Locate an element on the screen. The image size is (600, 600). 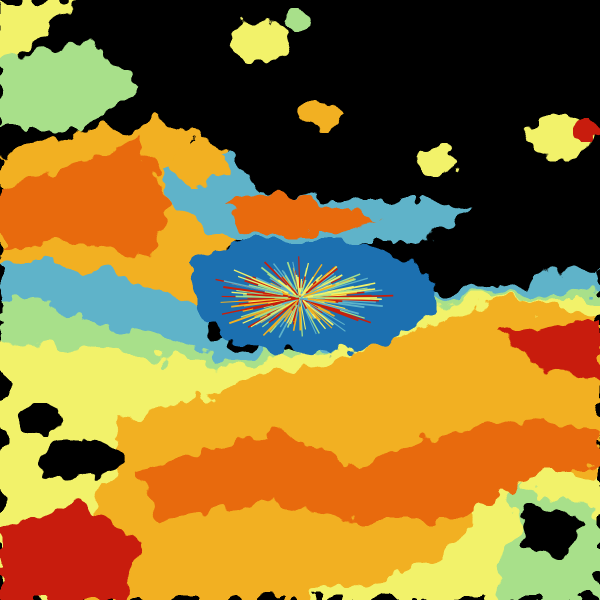
echo-core-southwest is located at coordinates (70, 550).